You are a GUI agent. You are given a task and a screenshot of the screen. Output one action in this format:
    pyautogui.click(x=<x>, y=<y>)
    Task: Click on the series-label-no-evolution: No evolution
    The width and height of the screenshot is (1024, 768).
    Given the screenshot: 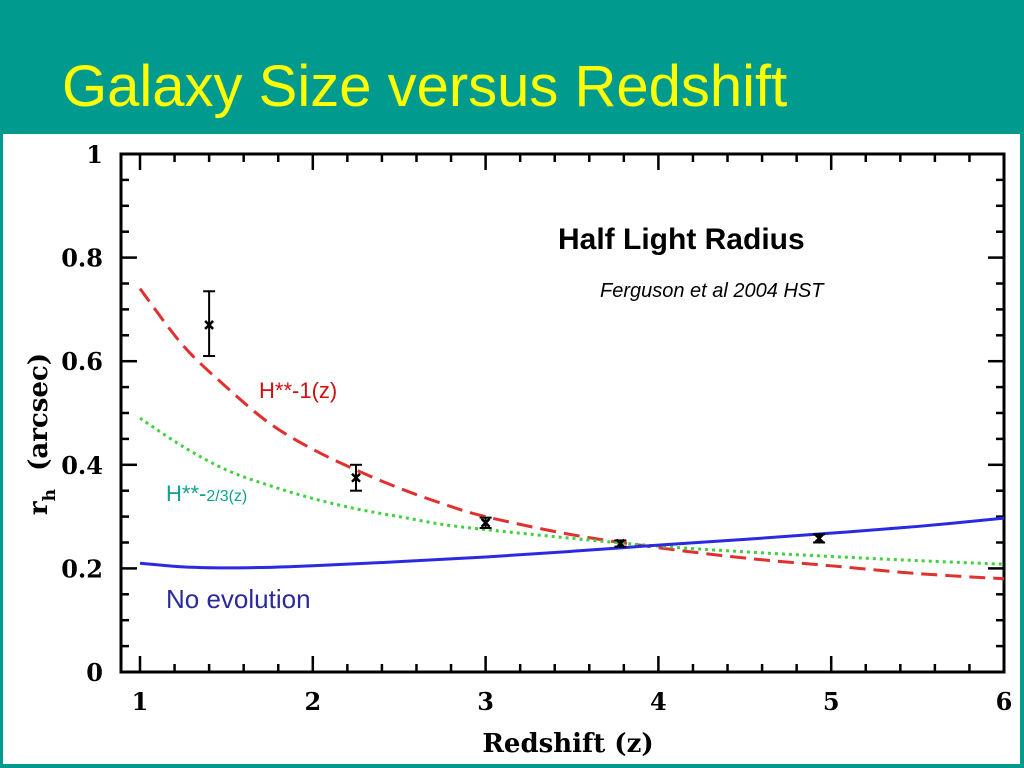 What is the action you would take?
    pyautogui.click(x=238, y=599)
    